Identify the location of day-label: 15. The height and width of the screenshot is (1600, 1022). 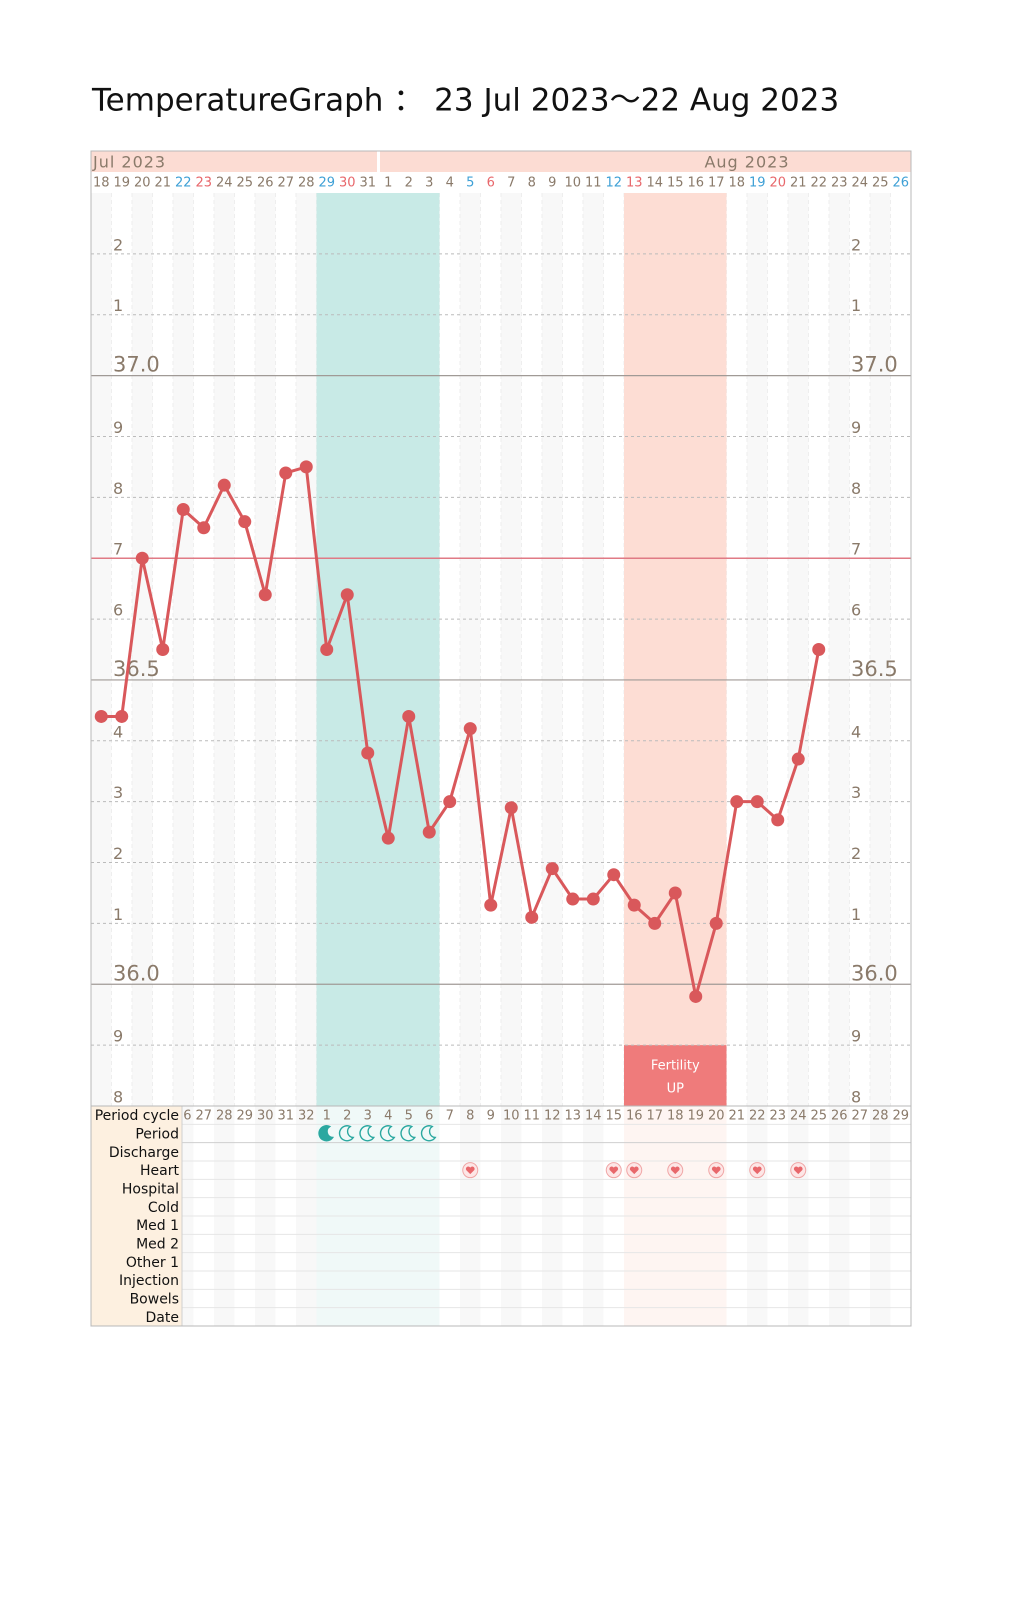
(675, 183).